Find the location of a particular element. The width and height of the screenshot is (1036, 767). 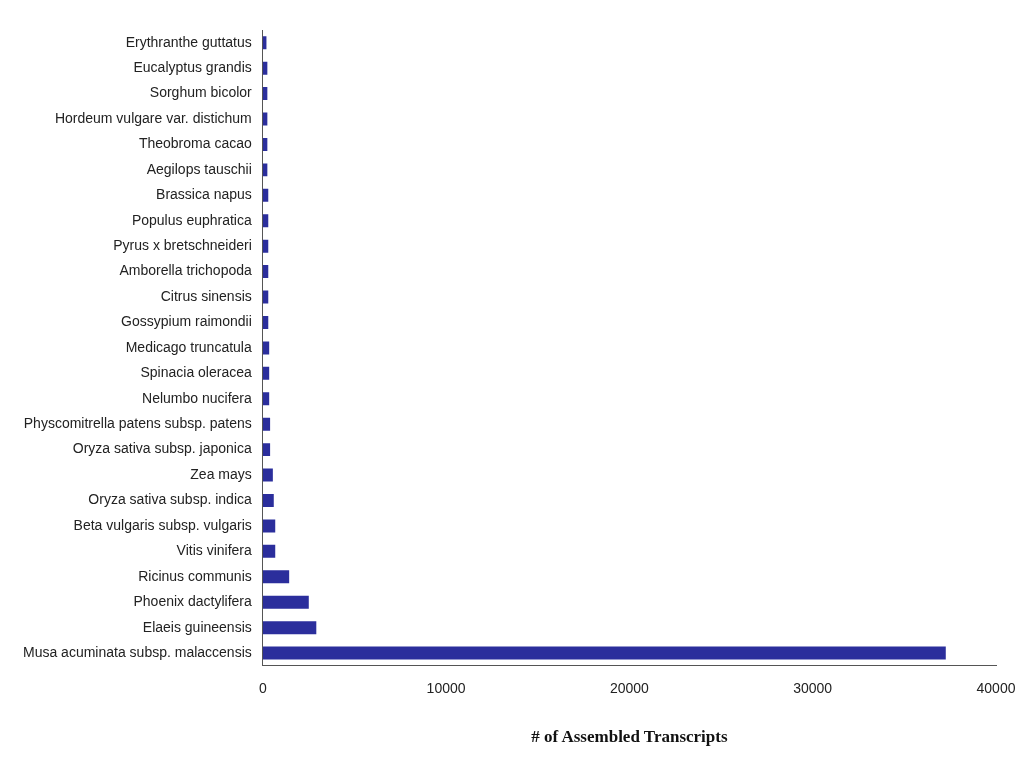

y-tick-label: Populus euphratica is located at coordinates (191, 219).